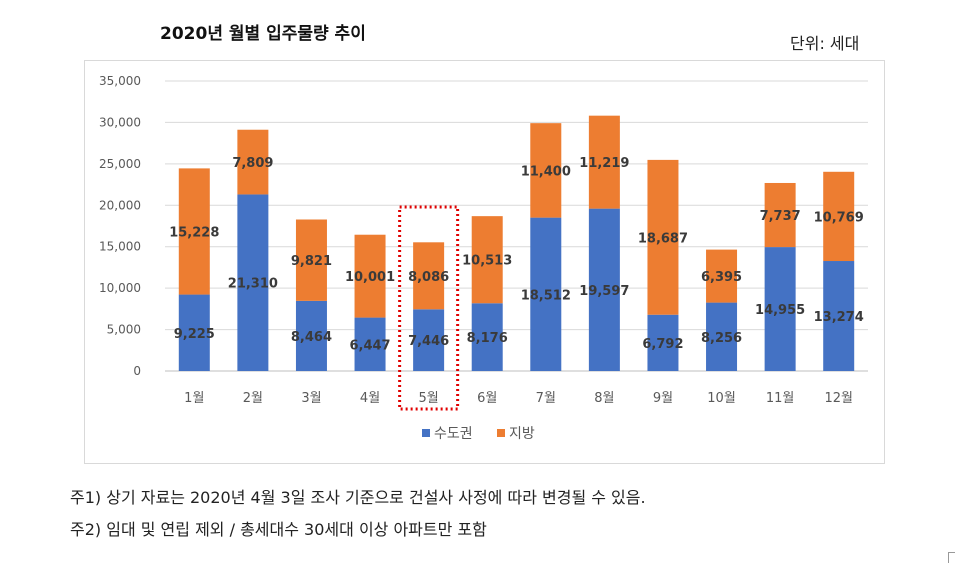 This screenshot has width=961, height=567. What do you see at coordinates (546, 398) in the screenshot?
I see `x-tick-label: 7월` at bounding box center [546, 398].